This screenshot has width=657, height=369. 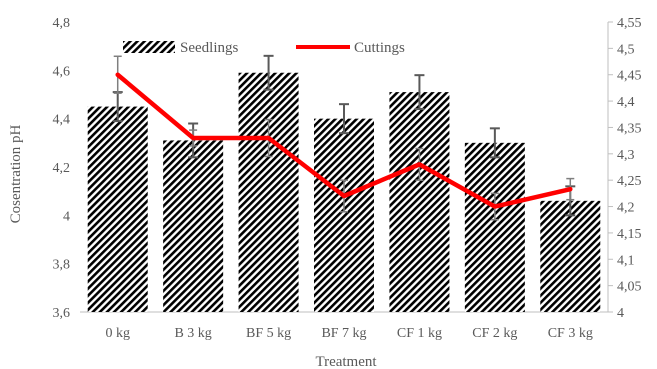 What do you see at coordinates (62, 23) in the screenshot?
I see `y-left-tick-label: 4,8` at bounding box center [62, 23].